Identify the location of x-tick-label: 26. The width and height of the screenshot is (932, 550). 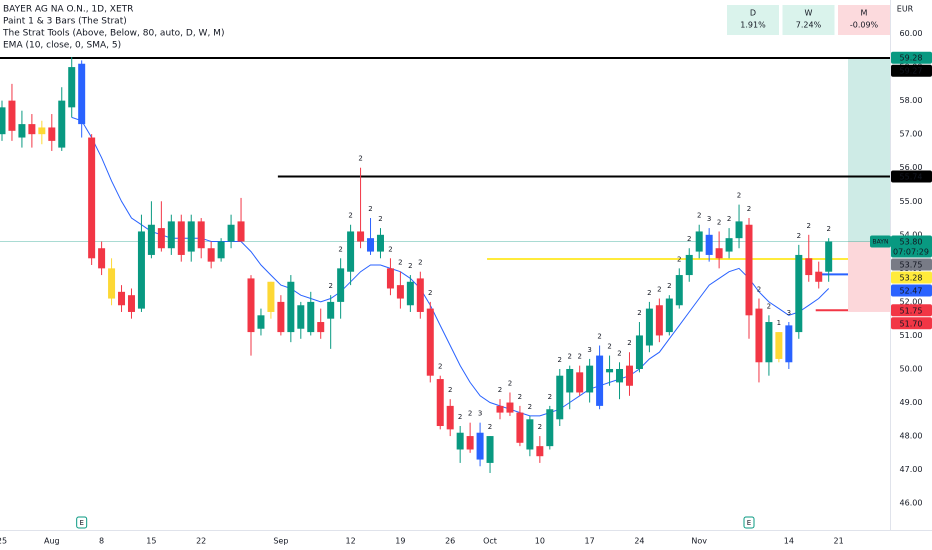
(450, 541).